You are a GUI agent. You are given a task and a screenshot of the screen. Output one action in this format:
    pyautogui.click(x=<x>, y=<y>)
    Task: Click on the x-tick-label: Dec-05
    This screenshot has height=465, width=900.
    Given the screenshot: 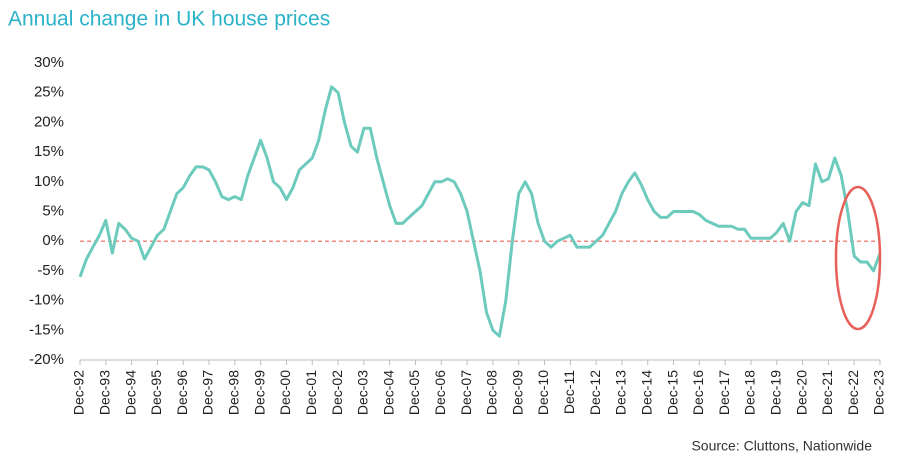 What is the action you would take?
    pyautogui.click(x=414, y=392)
    